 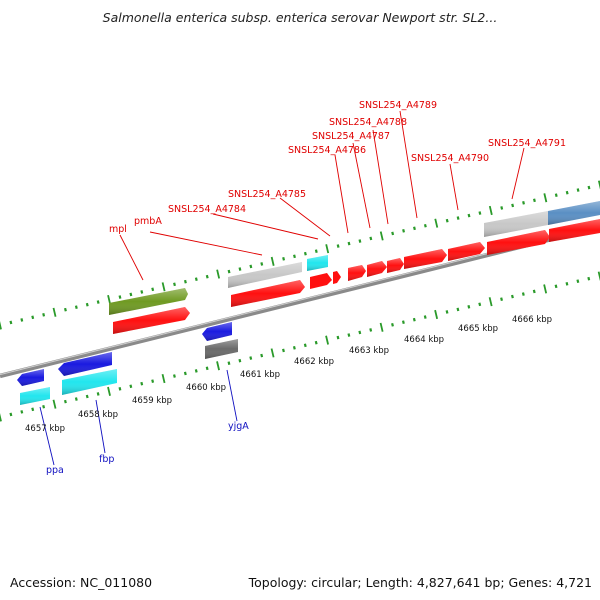 What do you see at coordinates (314, 362) in the screenshot?
I see `scale-label-4662: 4662 kbp` at bounding box center [314, 362].